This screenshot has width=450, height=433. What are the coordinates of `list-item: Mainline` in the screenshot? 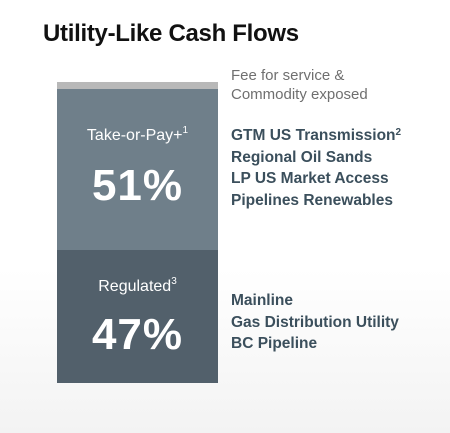 It's located at (315, 301).